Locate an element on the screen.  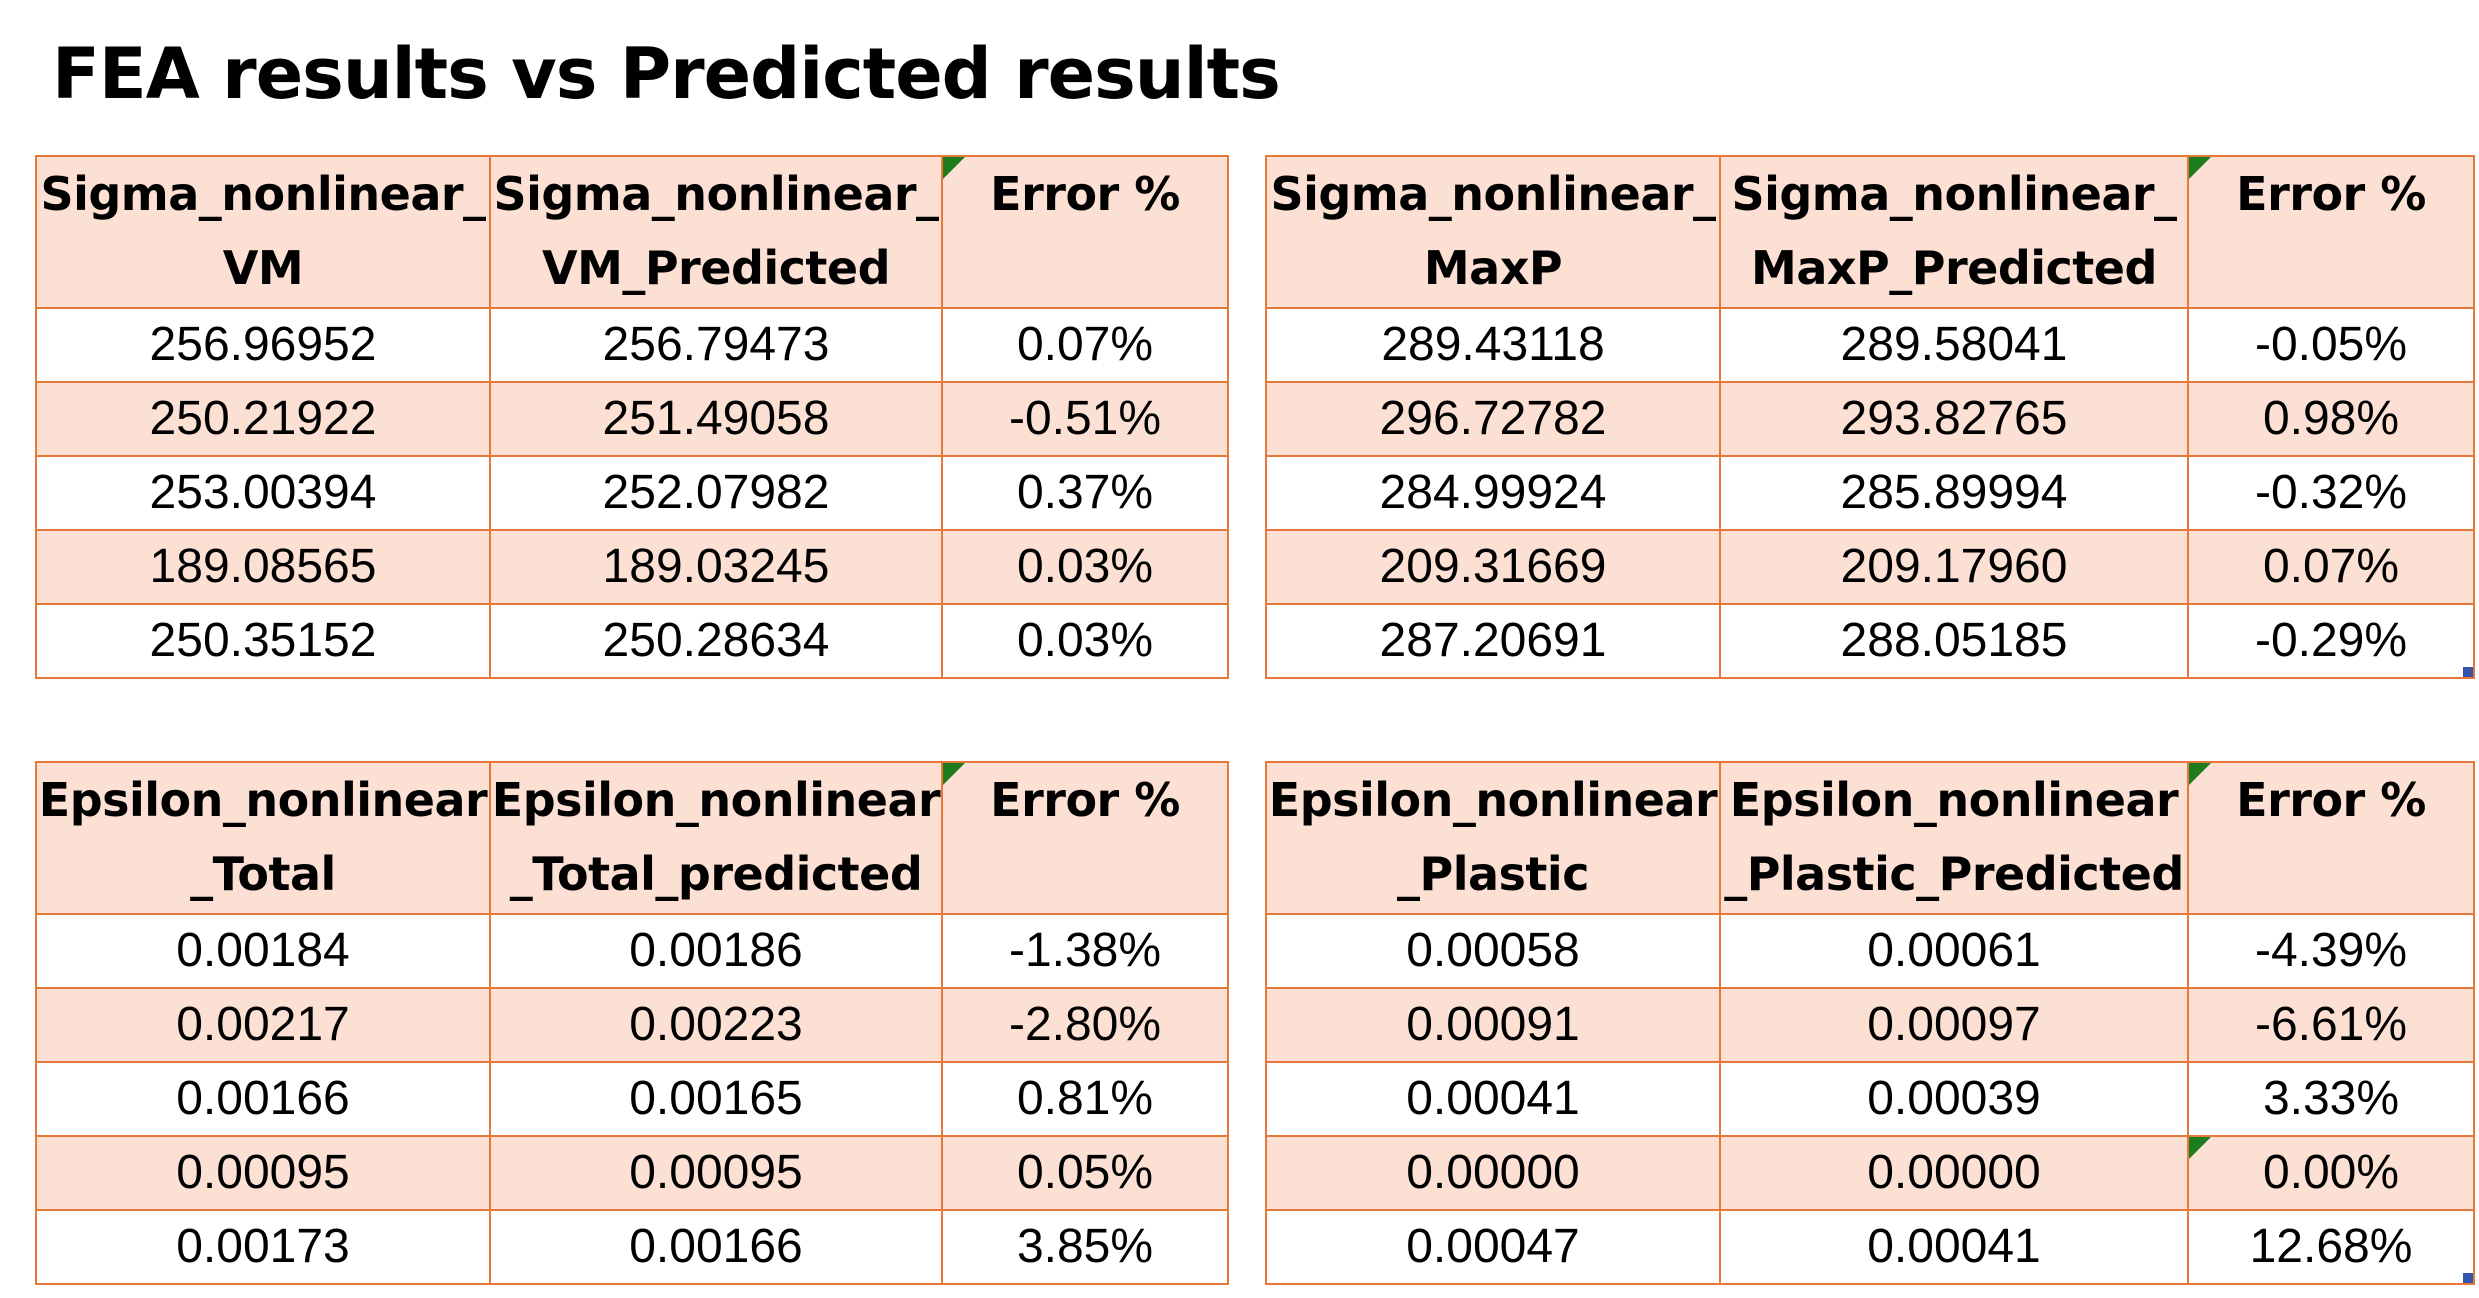
table-cell: 287.20691 is located at coordinates (1493, 641).